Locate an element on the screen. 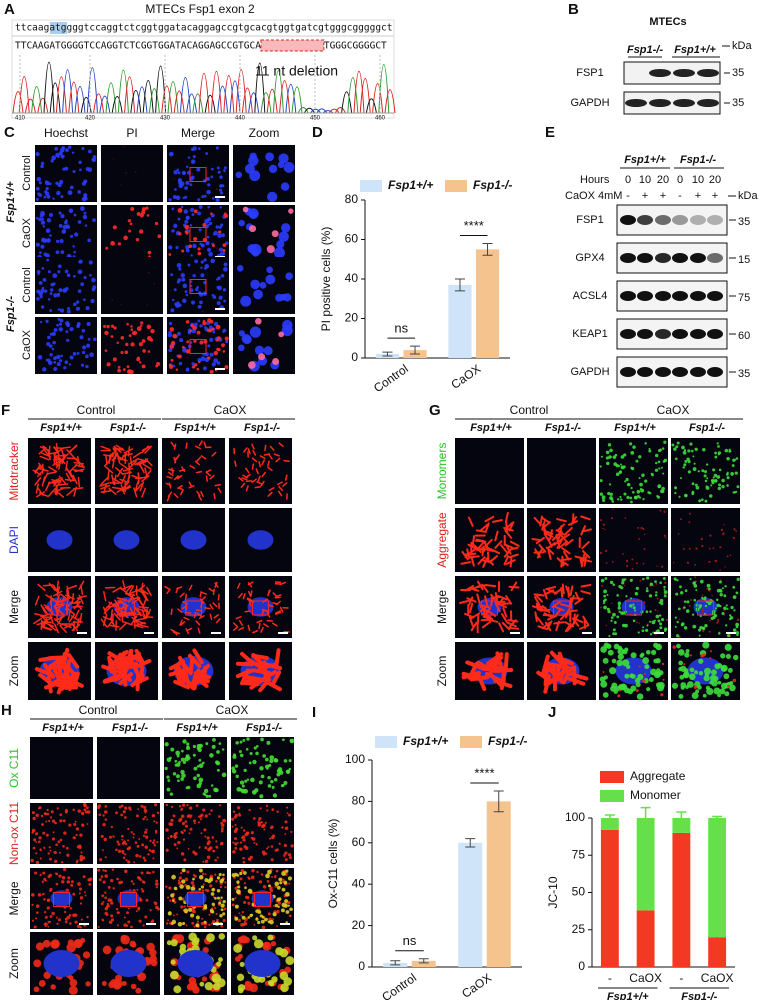 The image size is (768, 1000). chromatogram-peak is located at coordinates (80, 100).